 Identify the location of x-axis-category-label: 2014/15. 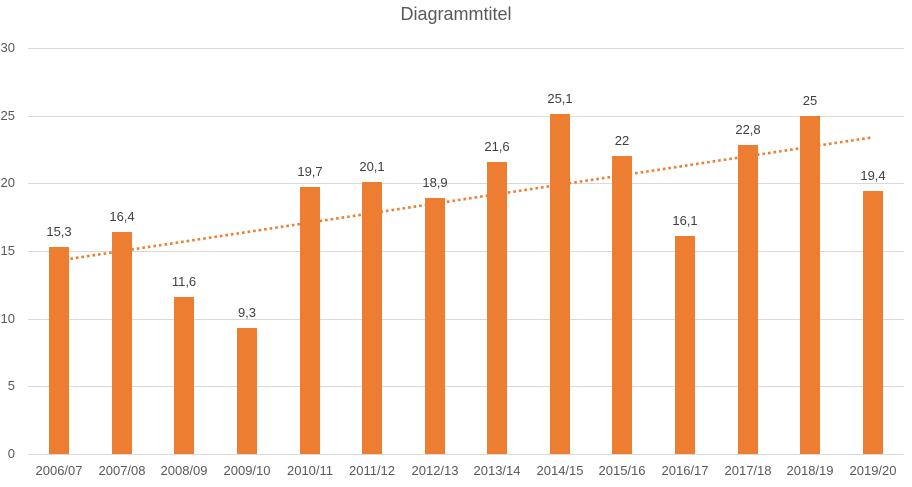
(560, 470).